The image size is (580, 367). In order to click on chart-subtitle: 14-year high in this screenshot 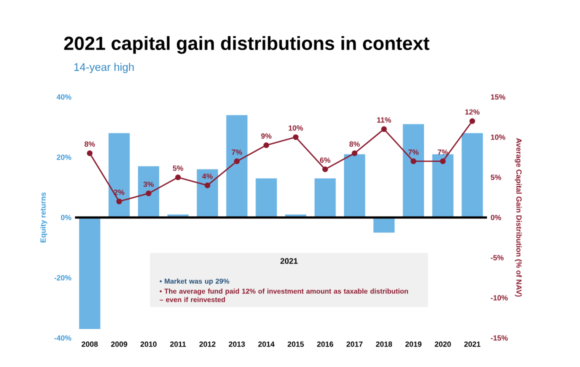, I will do `click(104, 68)`.